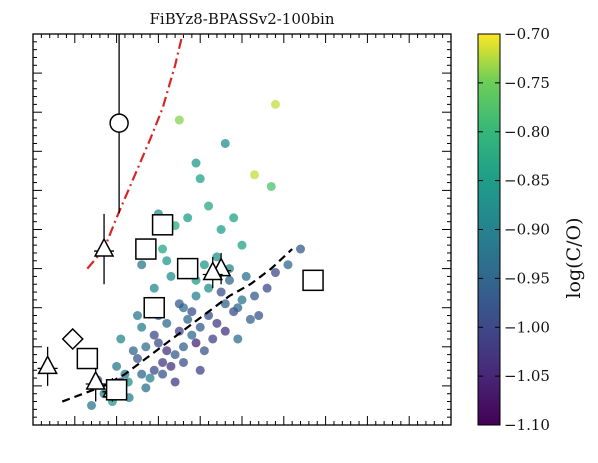  What do you see at coordinates (527, 425) in the screenshot?
I see `colorbar-tick-label: −1.10` at bounding box center [527, 425].